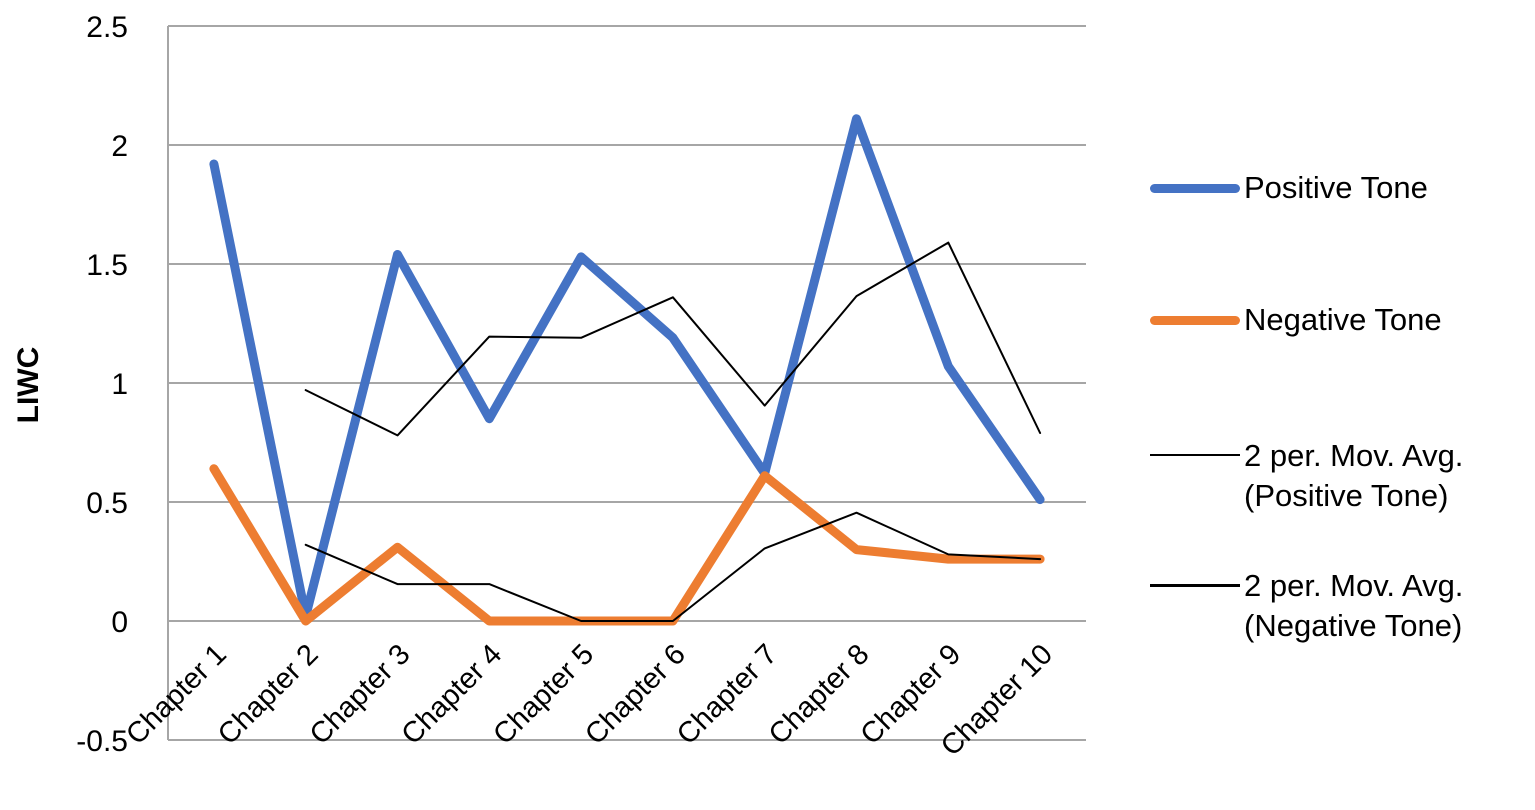  Describe the element at coordinates (452, 694) in the screenshot. I see `x-tick-label: Chapter 4` at that location.